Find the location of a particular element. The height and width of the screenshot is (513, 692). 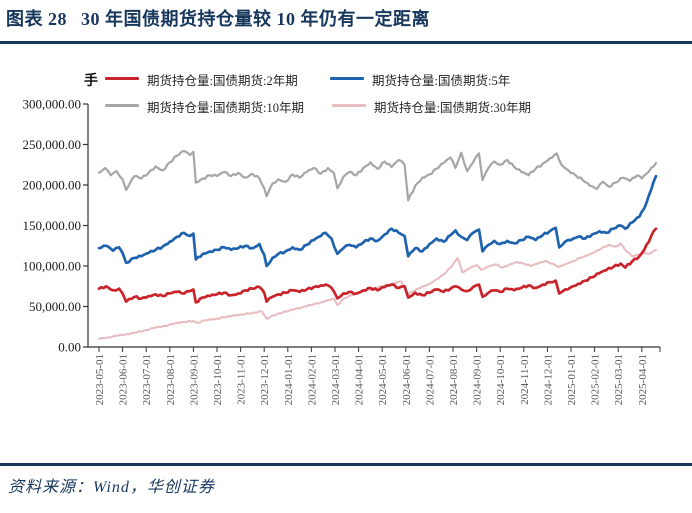

svg-text: 2023-10-01 is located at coordinates (218, 379).